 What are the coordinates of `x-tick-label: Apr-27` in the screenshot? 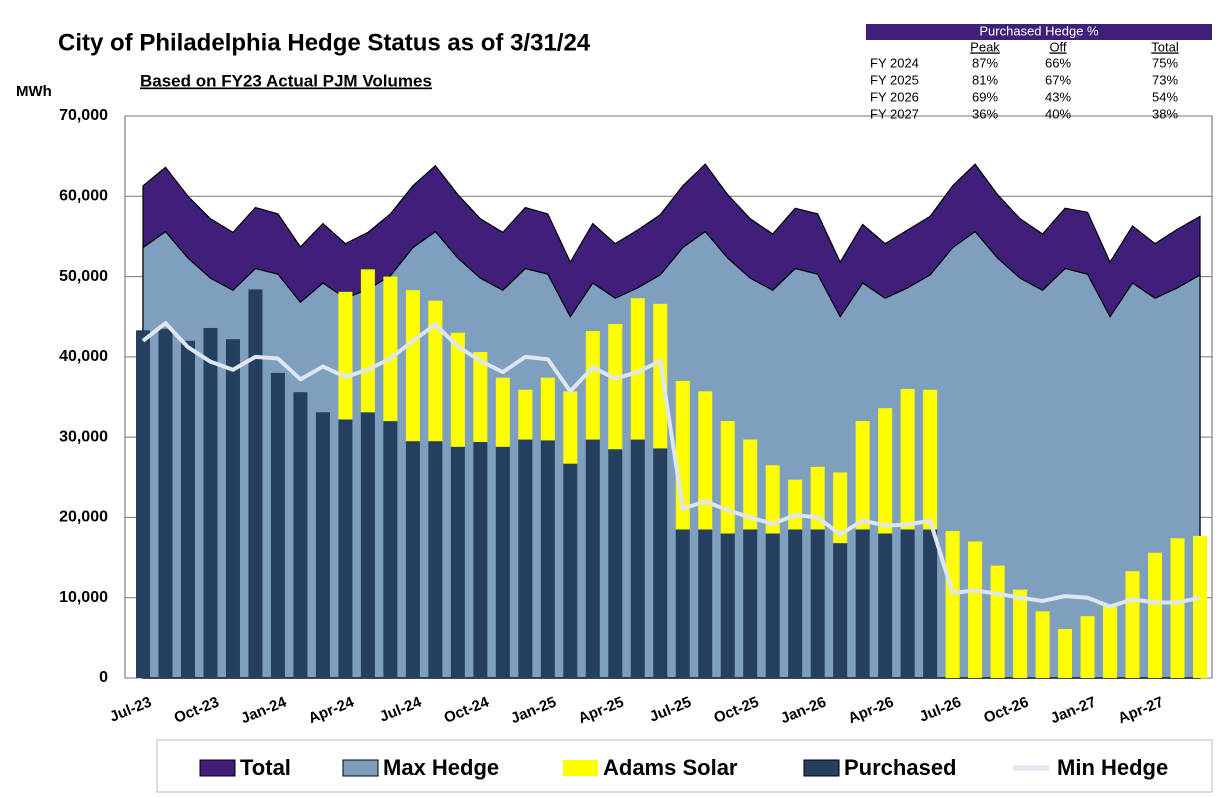 It's located at (1141, 711).